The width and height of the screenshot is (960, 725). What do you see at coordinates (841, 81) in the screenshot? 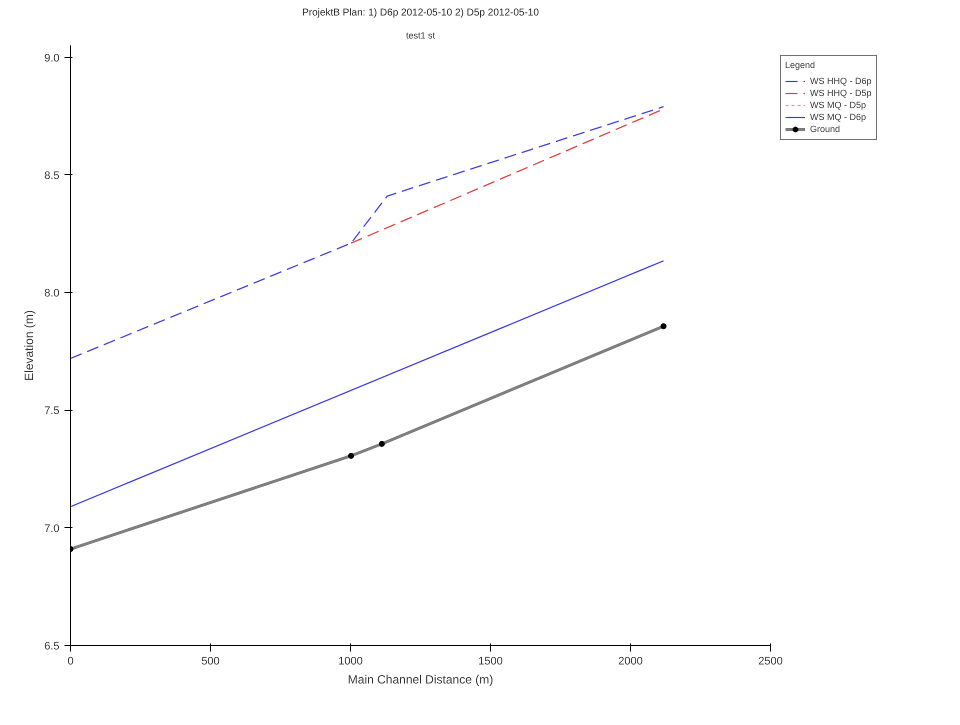
I see `legend-label: WS HHQ - D6p` at bounding box center [841, 81].